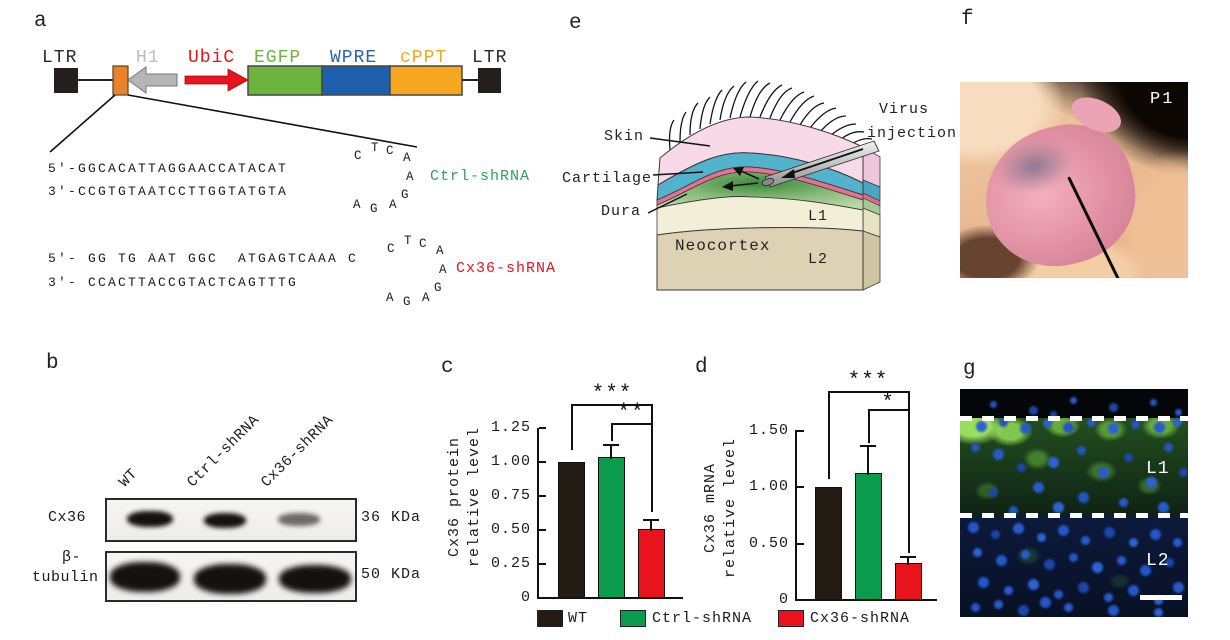 This screenshot has width=1230, height=640. Describe the element at coordinates (203, 258) in the screenshot. I see `cx36-shrna-strand5: 5′- GG TG AAT GGC ATGAGTCAAA C` at that location.